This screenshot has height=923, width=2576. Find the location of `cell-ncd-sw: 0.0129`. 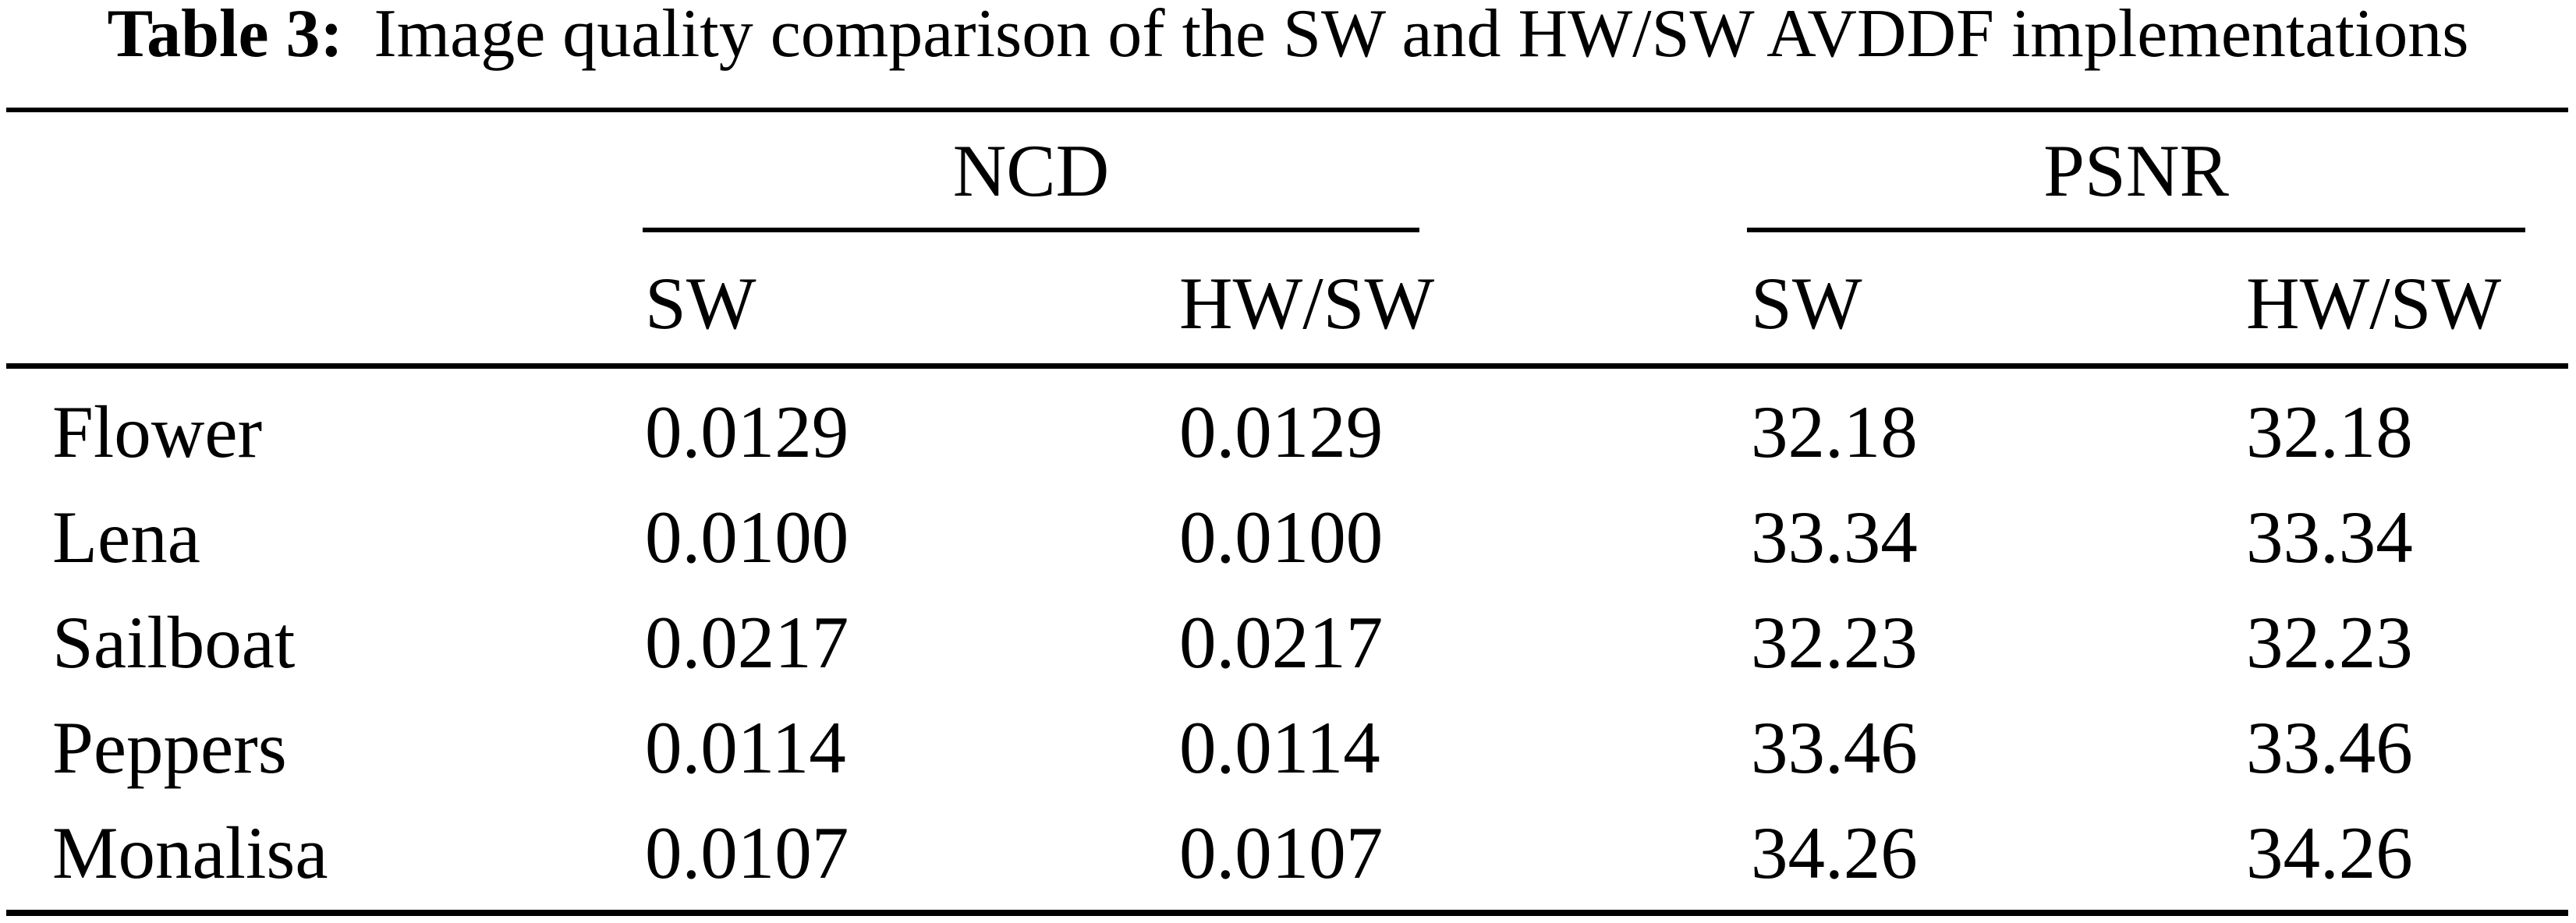

cell-ncd-sw: 0.0129 is located at coordinates (747, 432).